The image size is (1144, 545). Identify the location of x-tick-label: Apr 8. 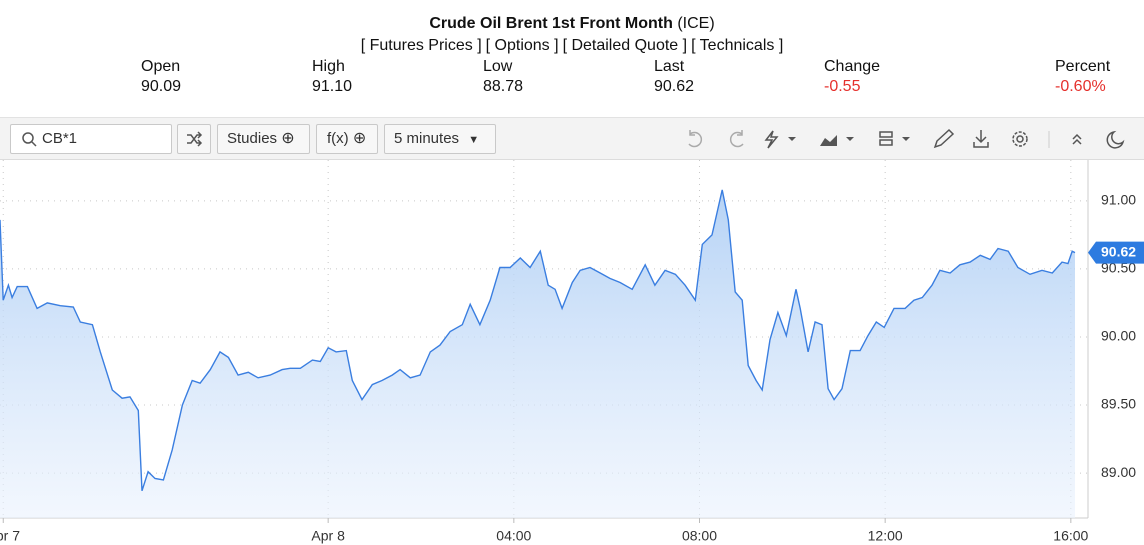
(328, 536).